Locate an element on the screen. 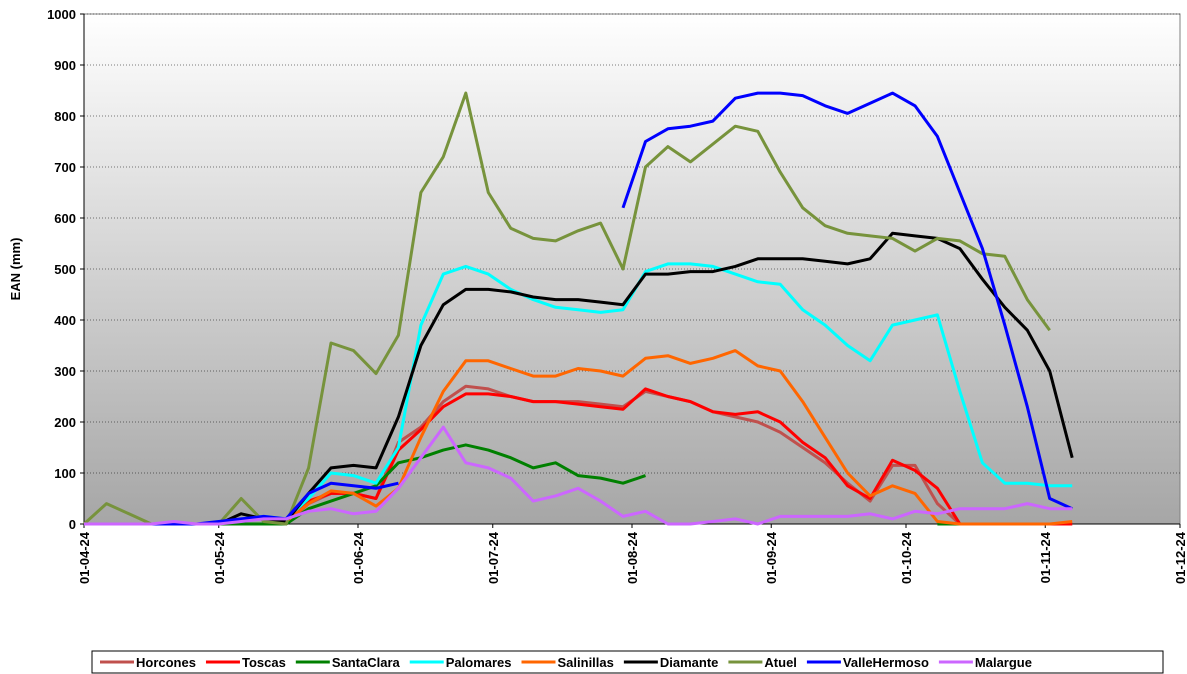 This screenshot has width=1187, height=674. y-tick-label: 700 is located at coordinates (65, 167).